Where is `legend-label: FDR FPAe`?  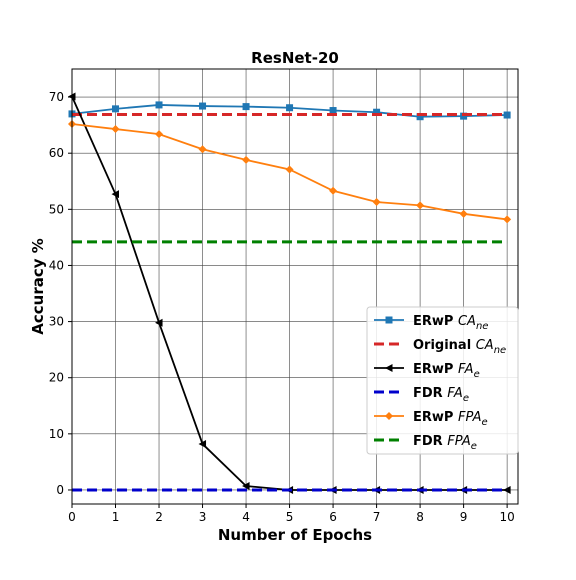 legend-label: FDR FPAe is located at coordinates (445, 443).